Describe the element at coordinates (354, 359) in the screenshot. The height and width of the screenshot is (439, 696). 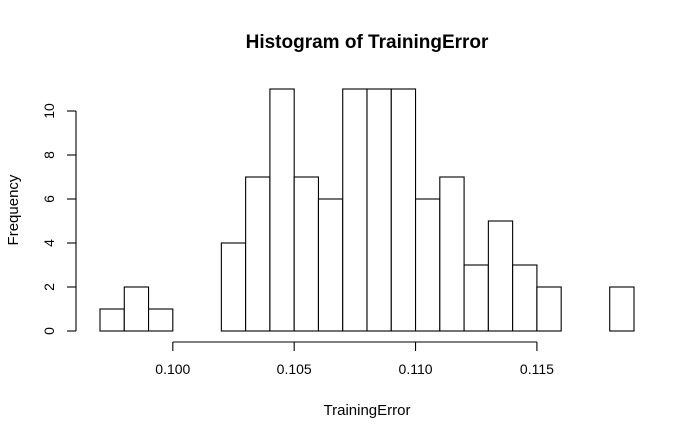
I see `x-axis: 0.100 0.105 0.110 0.115` at that location.